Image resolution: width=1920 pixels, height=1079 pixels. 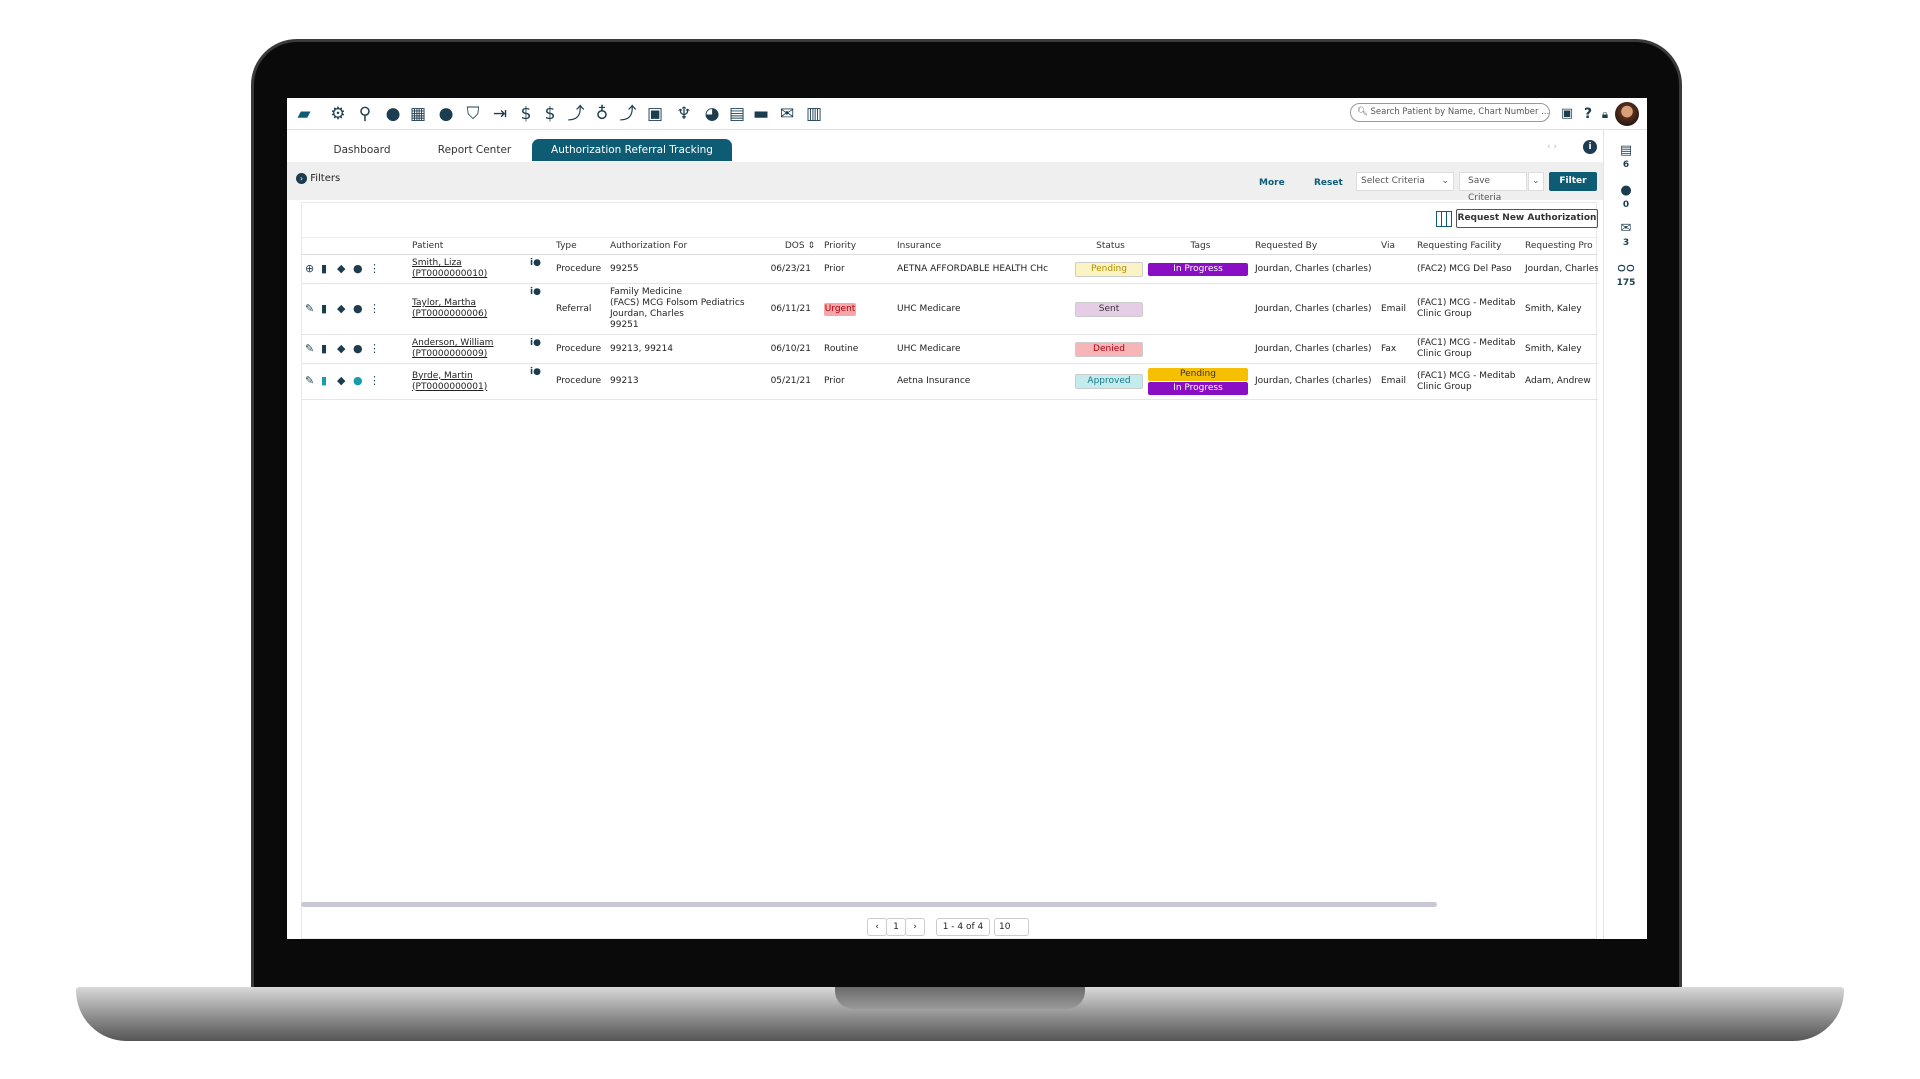 What do you see at coordinates (1527, 218) in the screenshot?
I see `request-new-authorization-button: Request New Authorization` at bounding box center [1527, 218].